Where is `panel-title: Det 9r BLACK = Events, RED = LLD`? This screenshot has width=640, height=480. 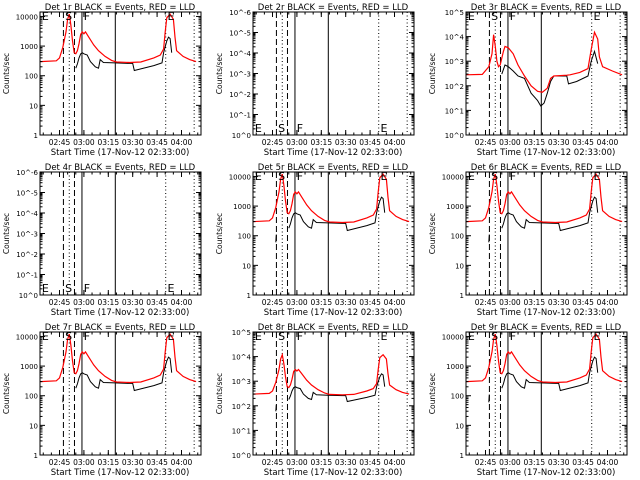
panel-title: Det 9r BLACK = Events, RED = LLD is located at coordinates (546, 328).